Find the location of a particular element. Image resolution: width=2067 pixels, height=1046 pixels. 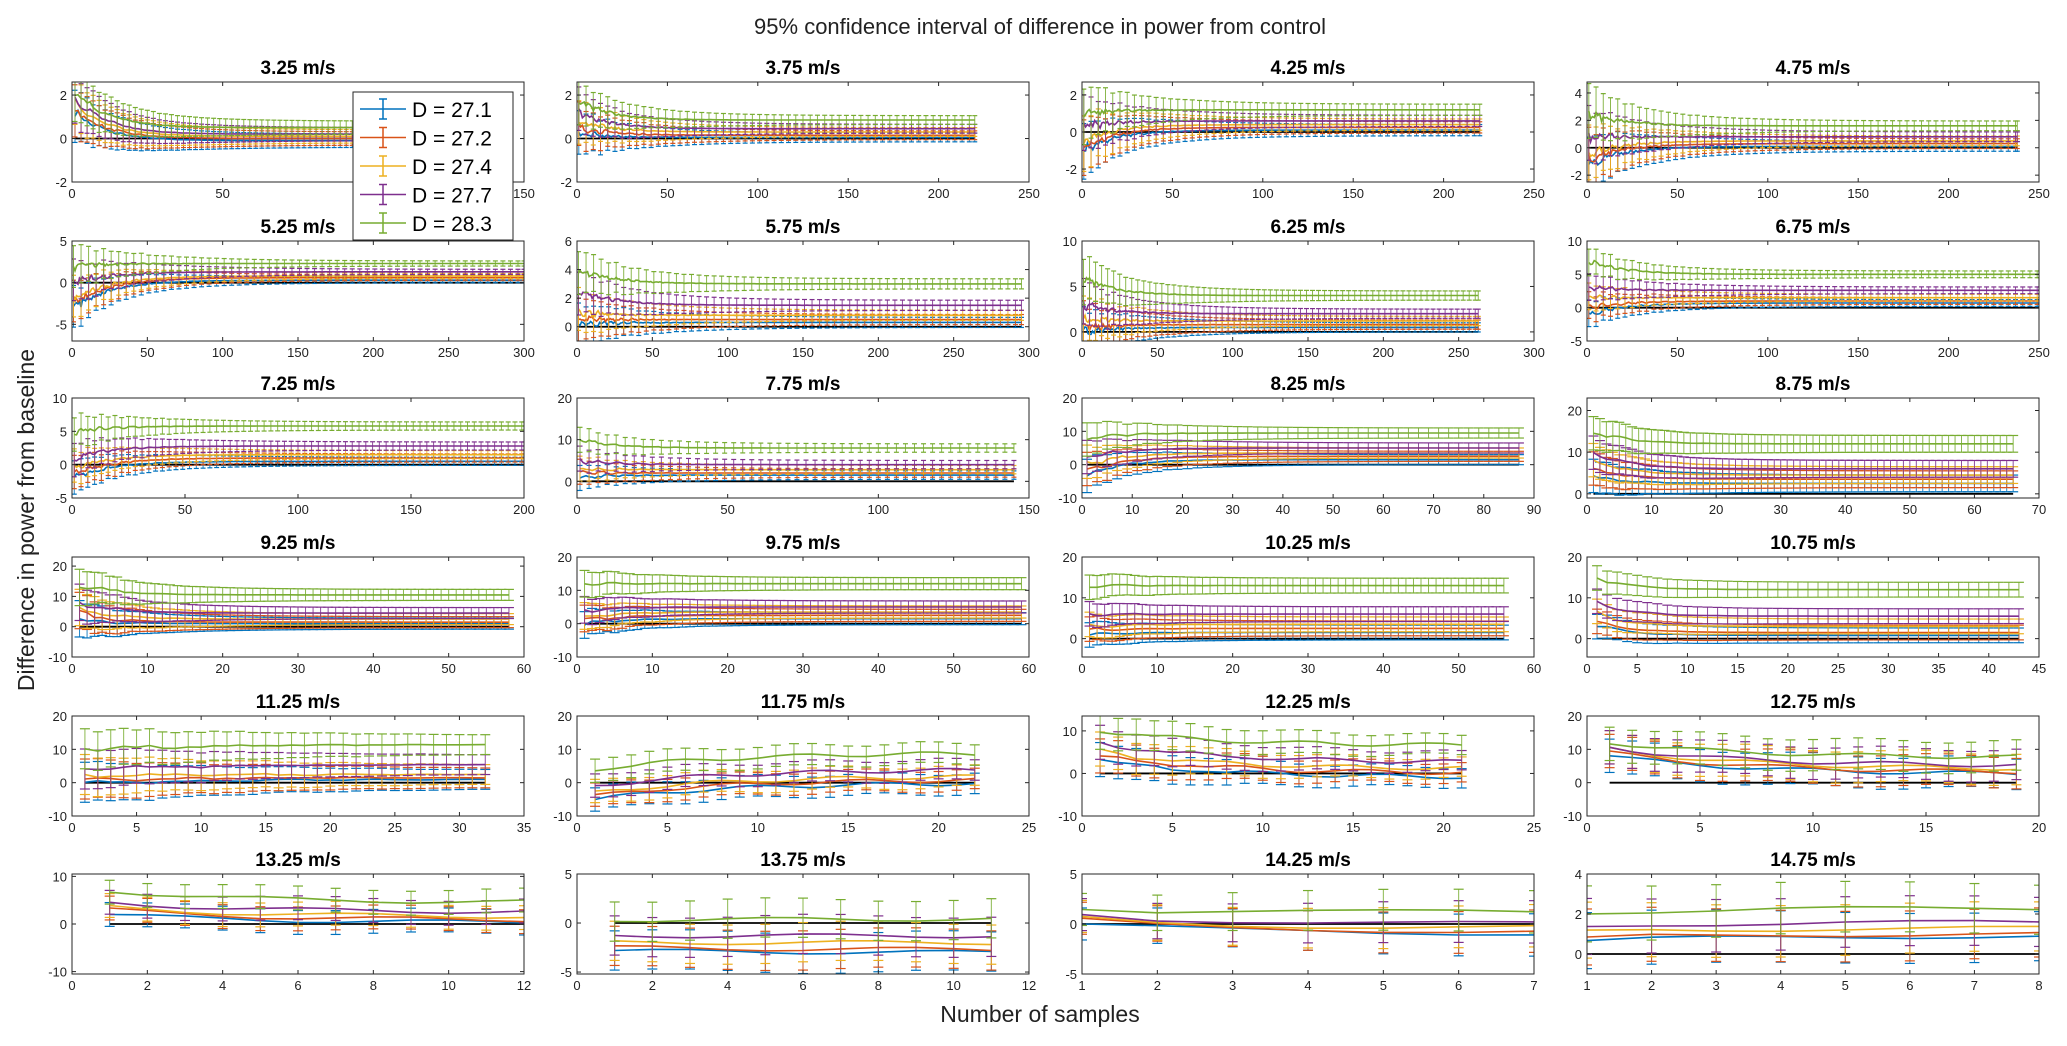

x-tick-label: 300 is located at coordinates (524, 352).